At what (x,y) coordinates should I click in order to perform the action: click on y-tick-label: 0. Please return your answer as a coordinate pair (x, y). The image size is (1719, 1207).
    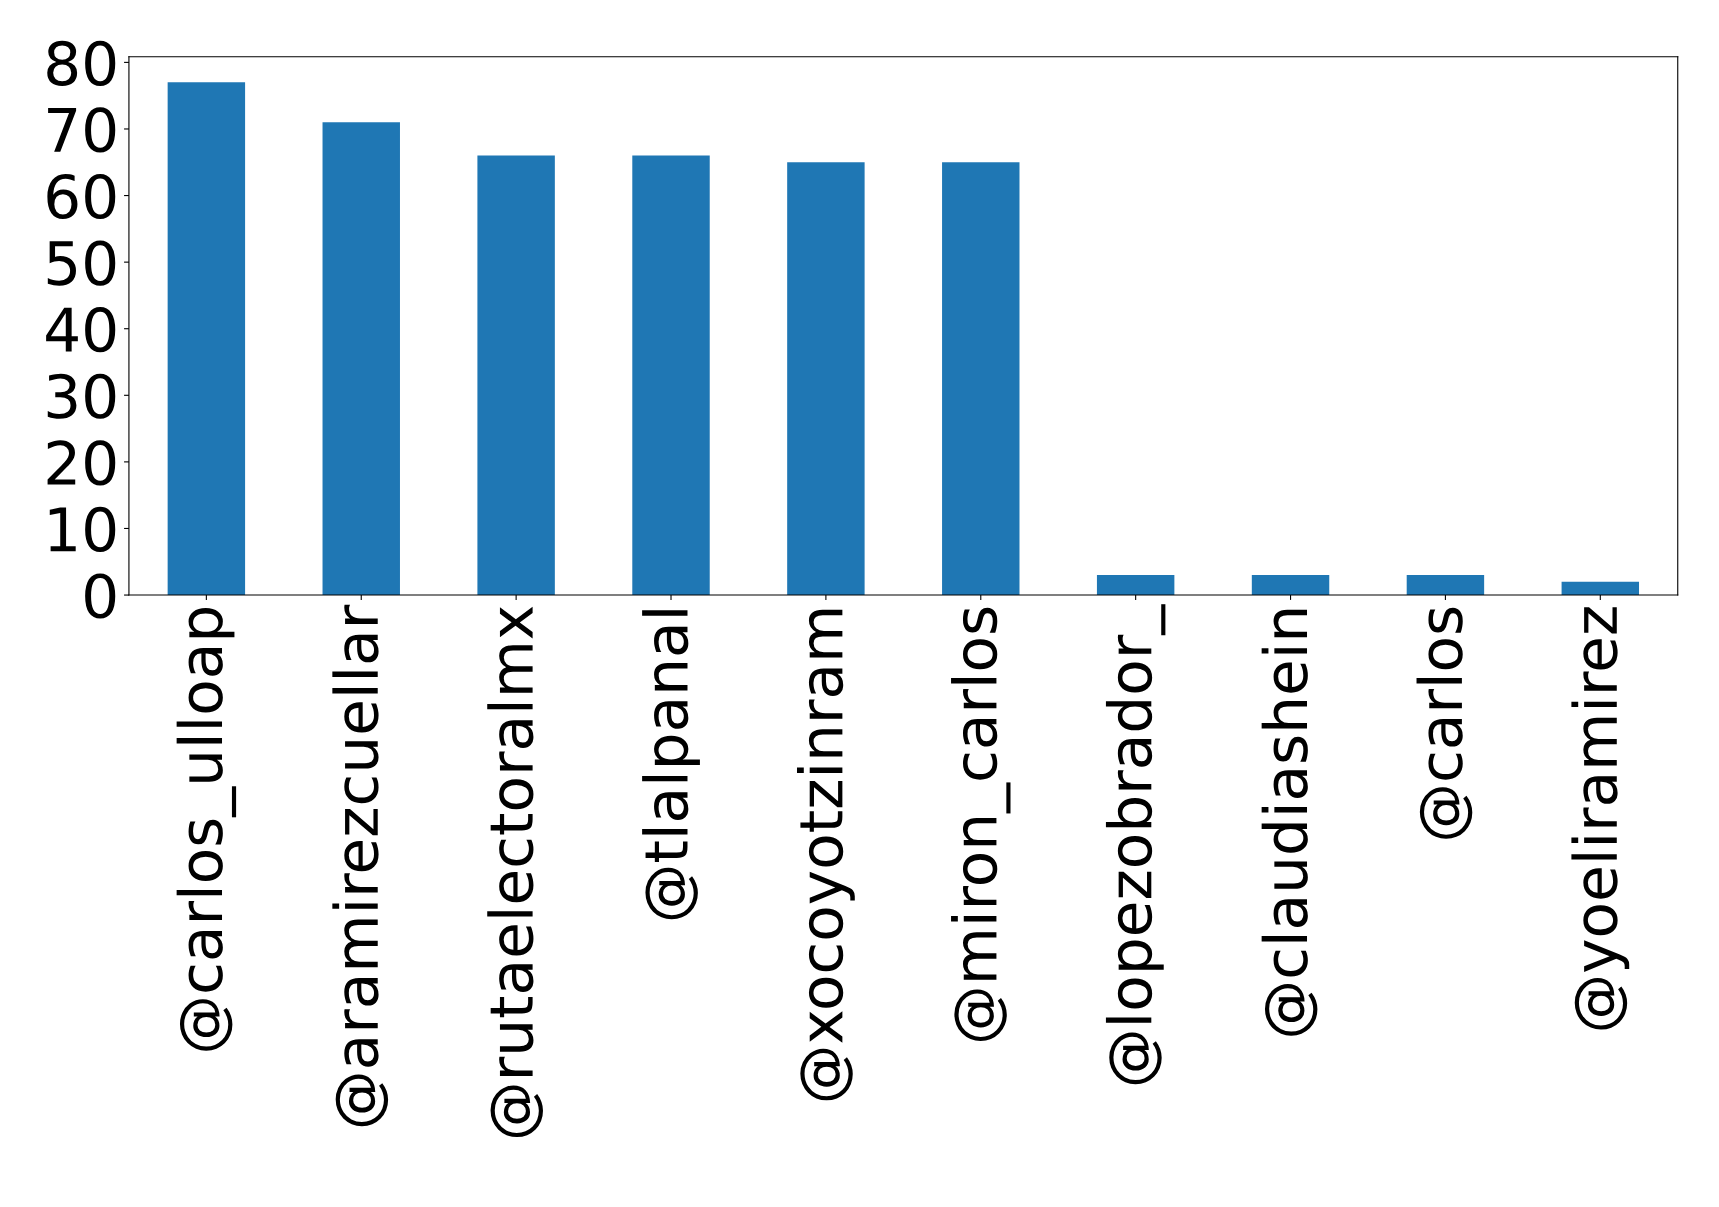
    Looking at the image, I should click on (100, 596).